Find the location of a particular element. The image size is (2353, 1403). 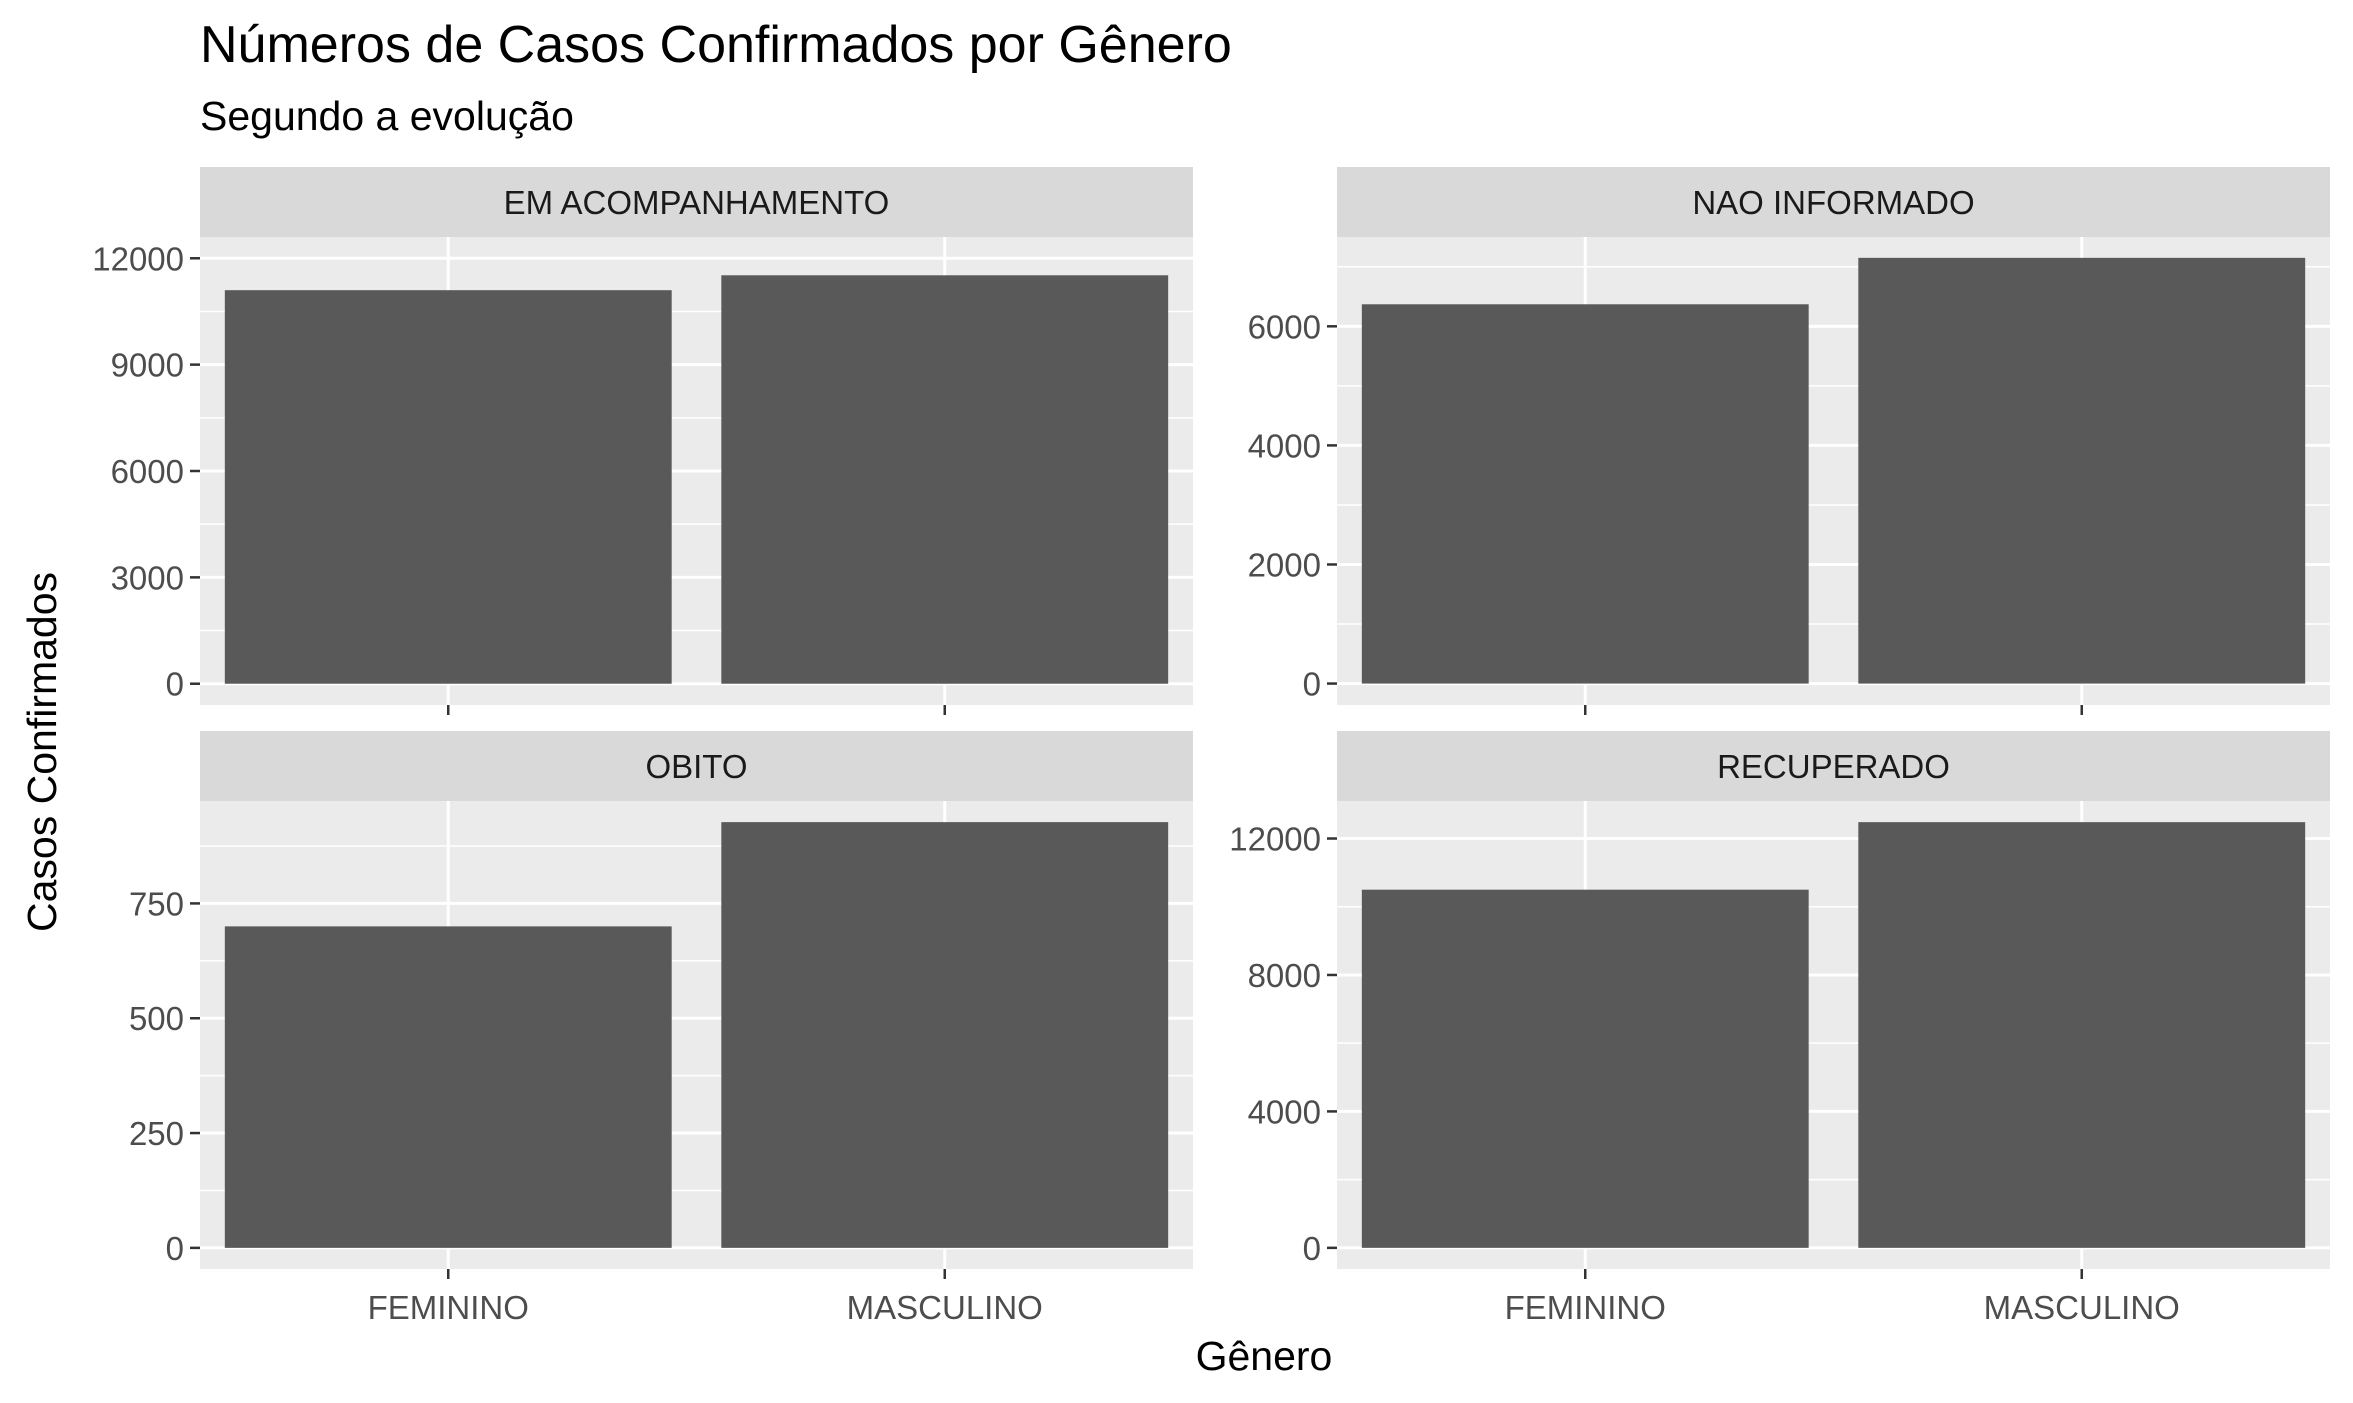

y-tick-label: 9000 is located at coordinates (147, 365).